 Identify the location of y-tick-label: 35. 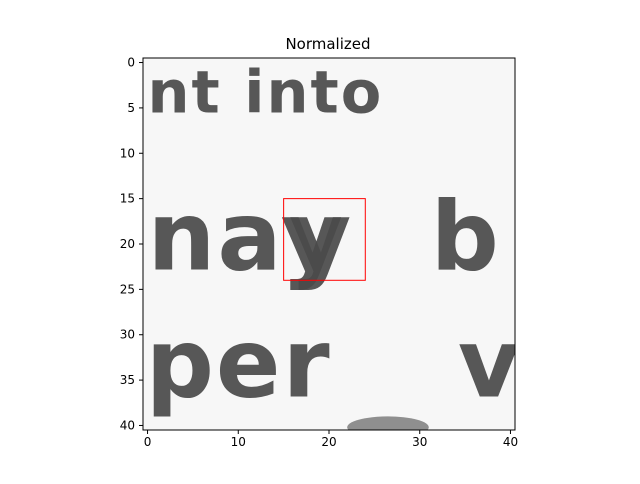
(127, 380).